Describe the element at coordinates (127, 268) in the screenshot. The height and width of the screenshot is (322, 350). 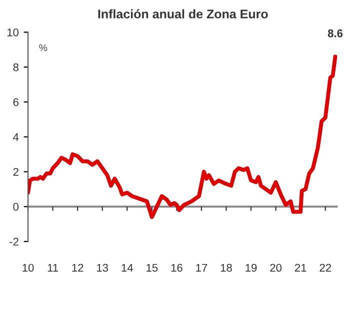
I see `x-tick-label: 14` at that location.